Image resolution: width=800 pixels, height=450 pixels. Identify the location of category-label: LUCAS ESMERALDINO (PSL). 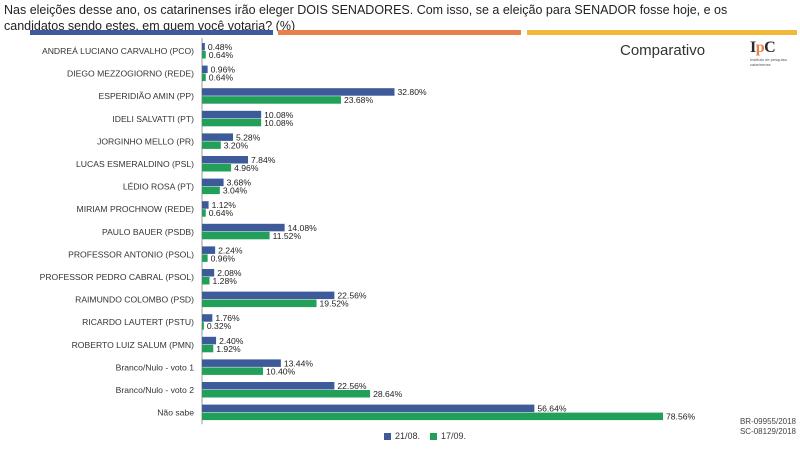
(135, 164).